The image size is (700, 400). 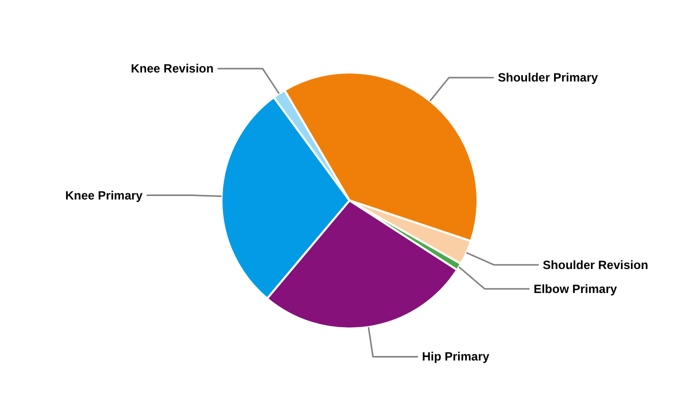 What do you see at coordinates (595, 265) in the screenshot?
I see `slice-label: Shoulder Revision` at bounding box center [595, 265].